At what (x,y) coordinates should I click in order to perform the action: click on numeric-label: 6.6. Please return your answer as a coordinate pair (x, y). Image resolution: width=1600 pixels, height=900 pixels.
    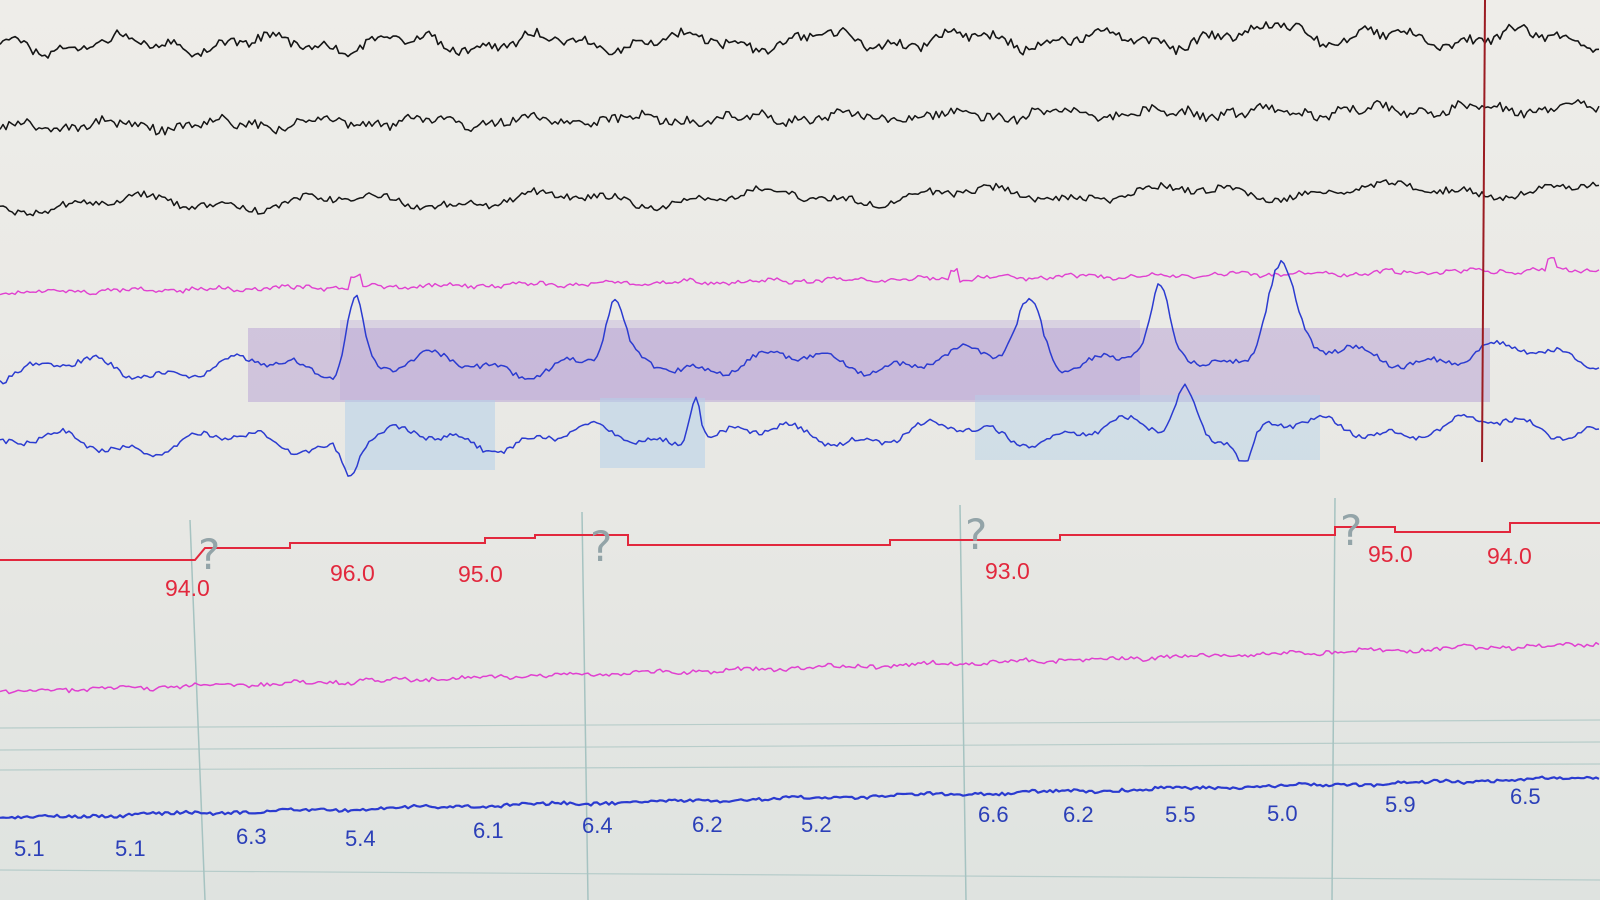
    Looking at the image, I should click on (993, 814).